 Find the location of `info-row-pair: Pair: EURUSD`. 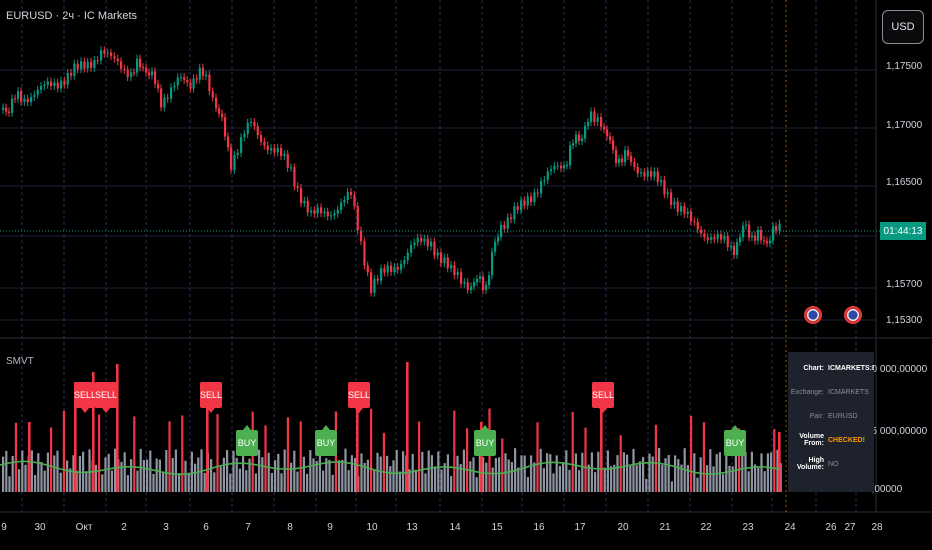

info-row-pair: Pair: EURUSD is located at coordinates (831, 416).